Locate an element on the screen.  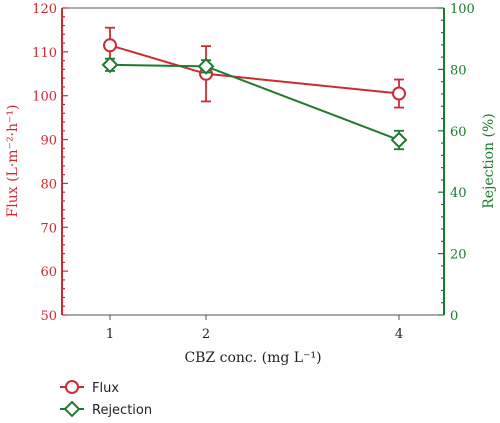
right-tick-label: 60 is located at coordinates (458, 132).